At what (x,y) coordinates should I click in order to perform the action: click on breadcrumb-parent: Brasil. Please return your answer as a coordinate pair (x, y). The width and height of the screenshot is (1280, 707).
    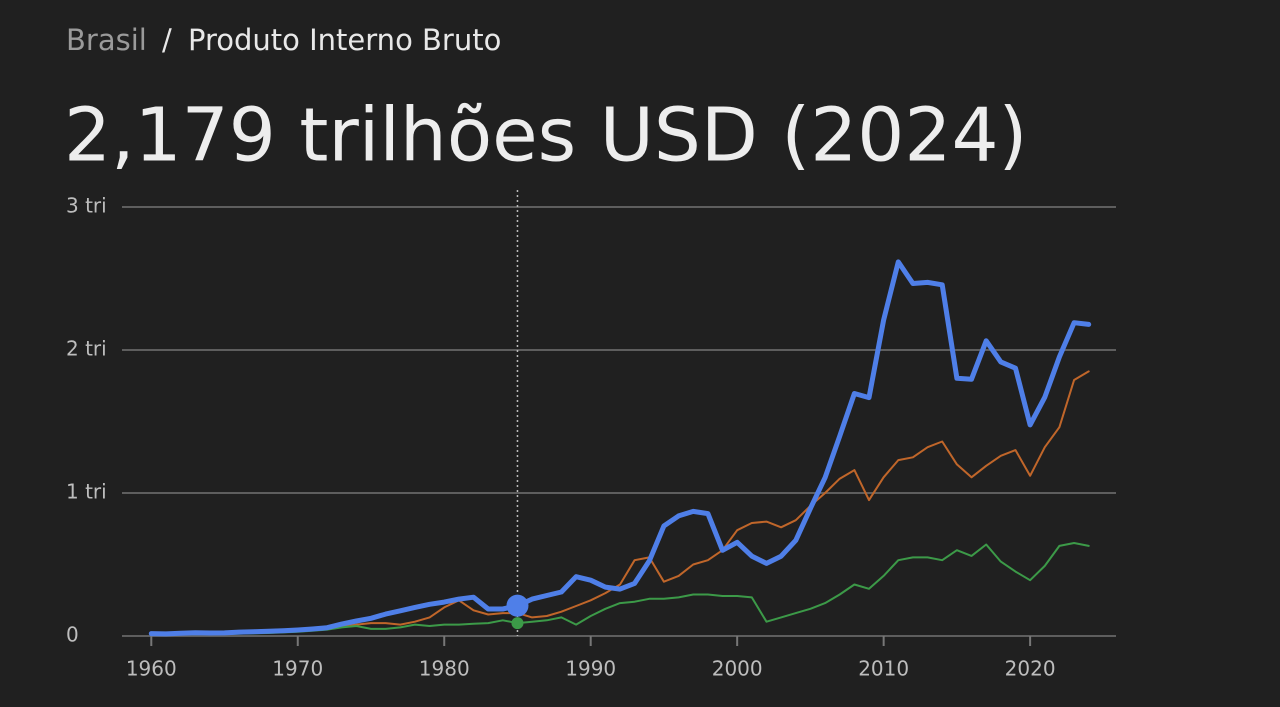
    Looking at the image, I should click on (106, 40).